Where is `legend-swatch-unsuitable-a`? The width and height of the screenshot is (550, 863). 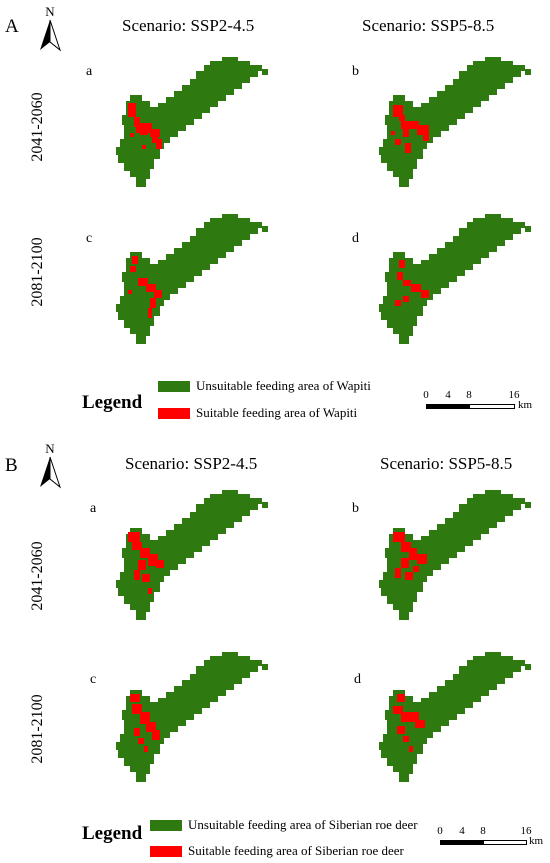
legend-swatch-unsuitable-a is located at coordinates (174, 386).